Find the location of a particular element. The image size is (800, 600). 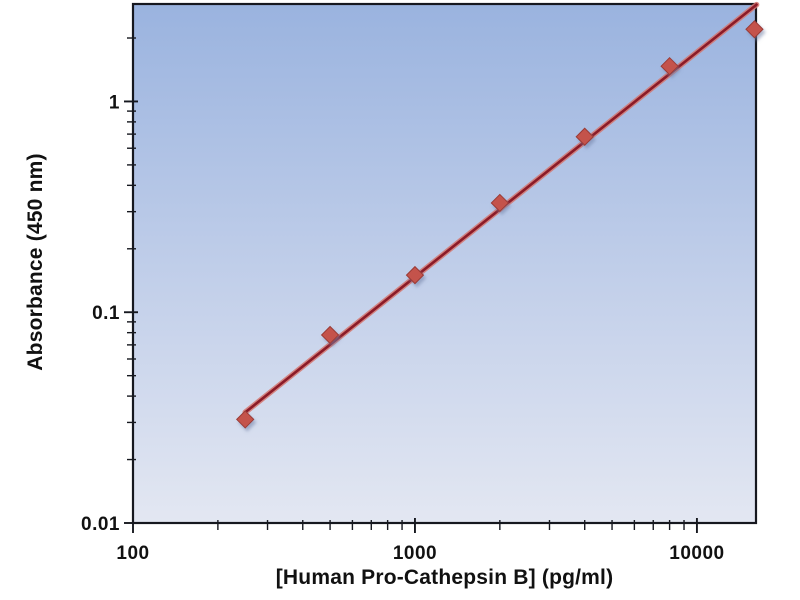

y-axis-title: Absorbance (450 nm) is located at coordinates (35, 262).